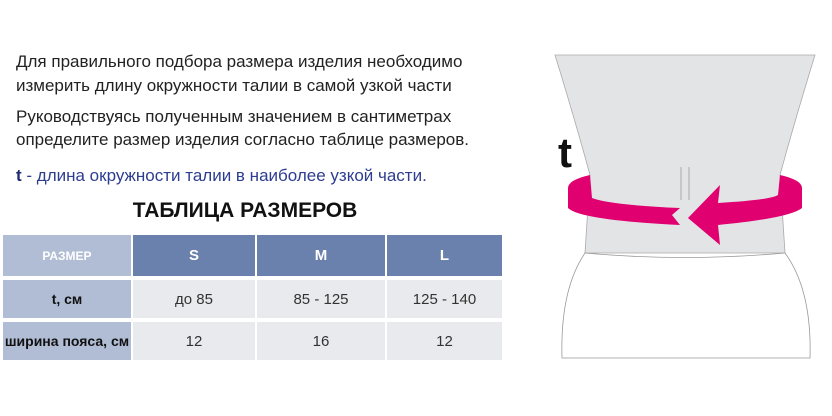 The image size is (832, 416). Describe the element at coordinates (194, 255) in the screenshot. I see `header-cell: S` at that location.